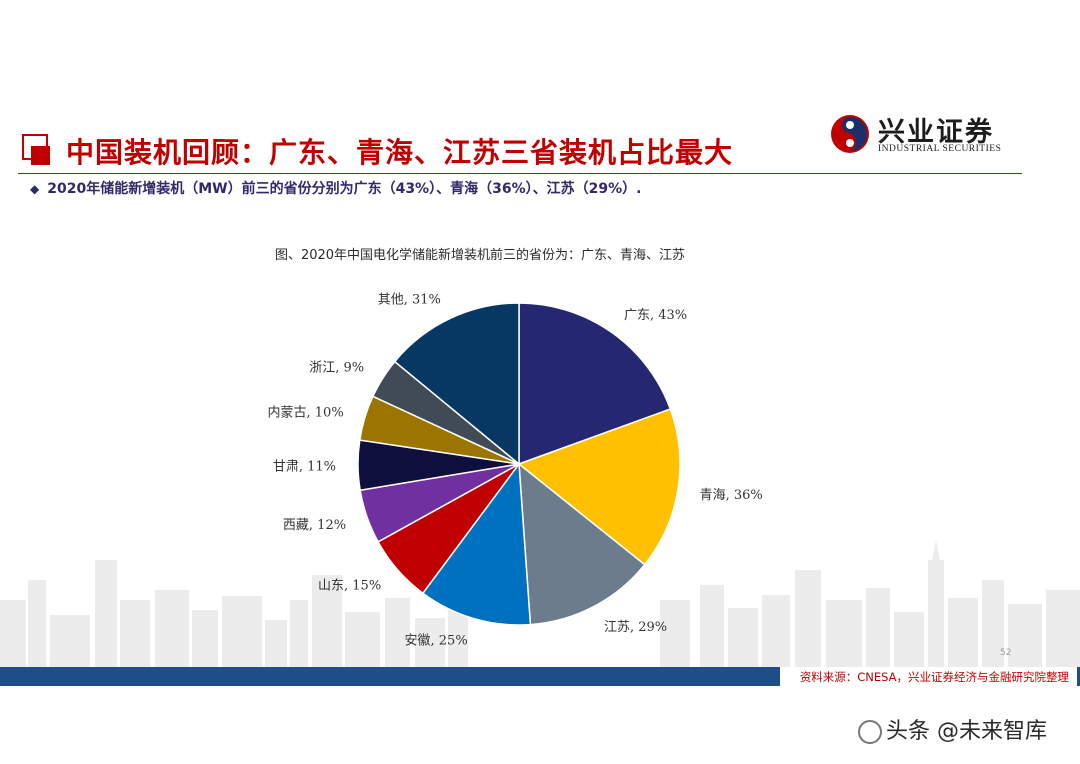 The image size is (1080, 764). Describe the element at coordinates (850, 134) in the screenshot. I see `logo-mark-icon` at that location.